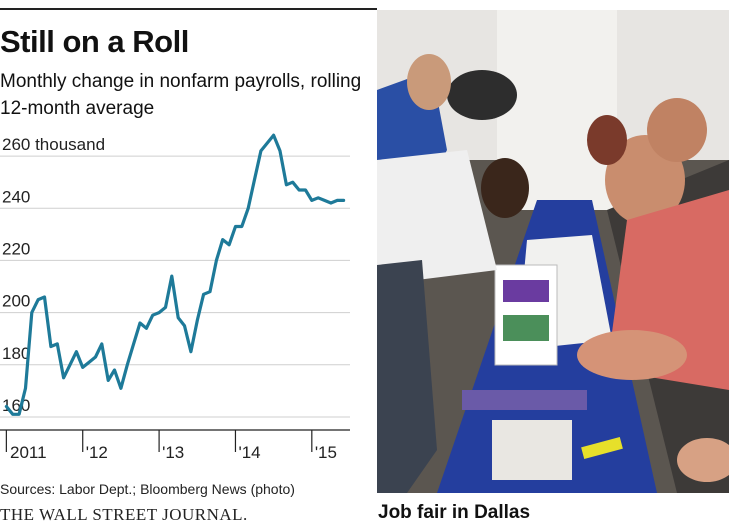  What do you see at coordinates (173, 452) in the screenshot?
I see `x-tick-label: '13` at bounding box center [173, 452].